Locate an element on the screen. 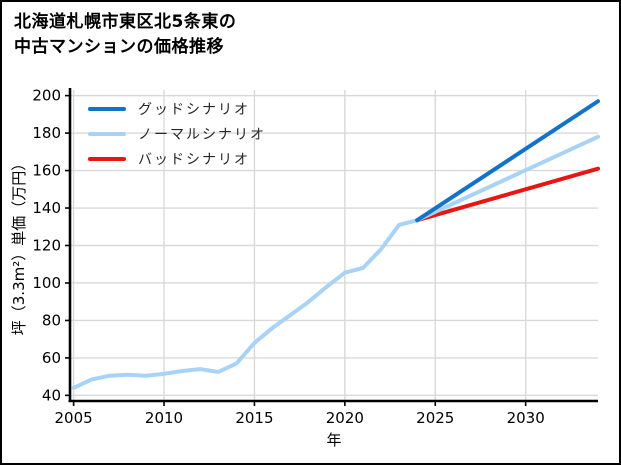 This screenshot has width=621, height=465. legend-item-normal-scenario: ノーマルシナリオ is located at coordinates (177, 133).